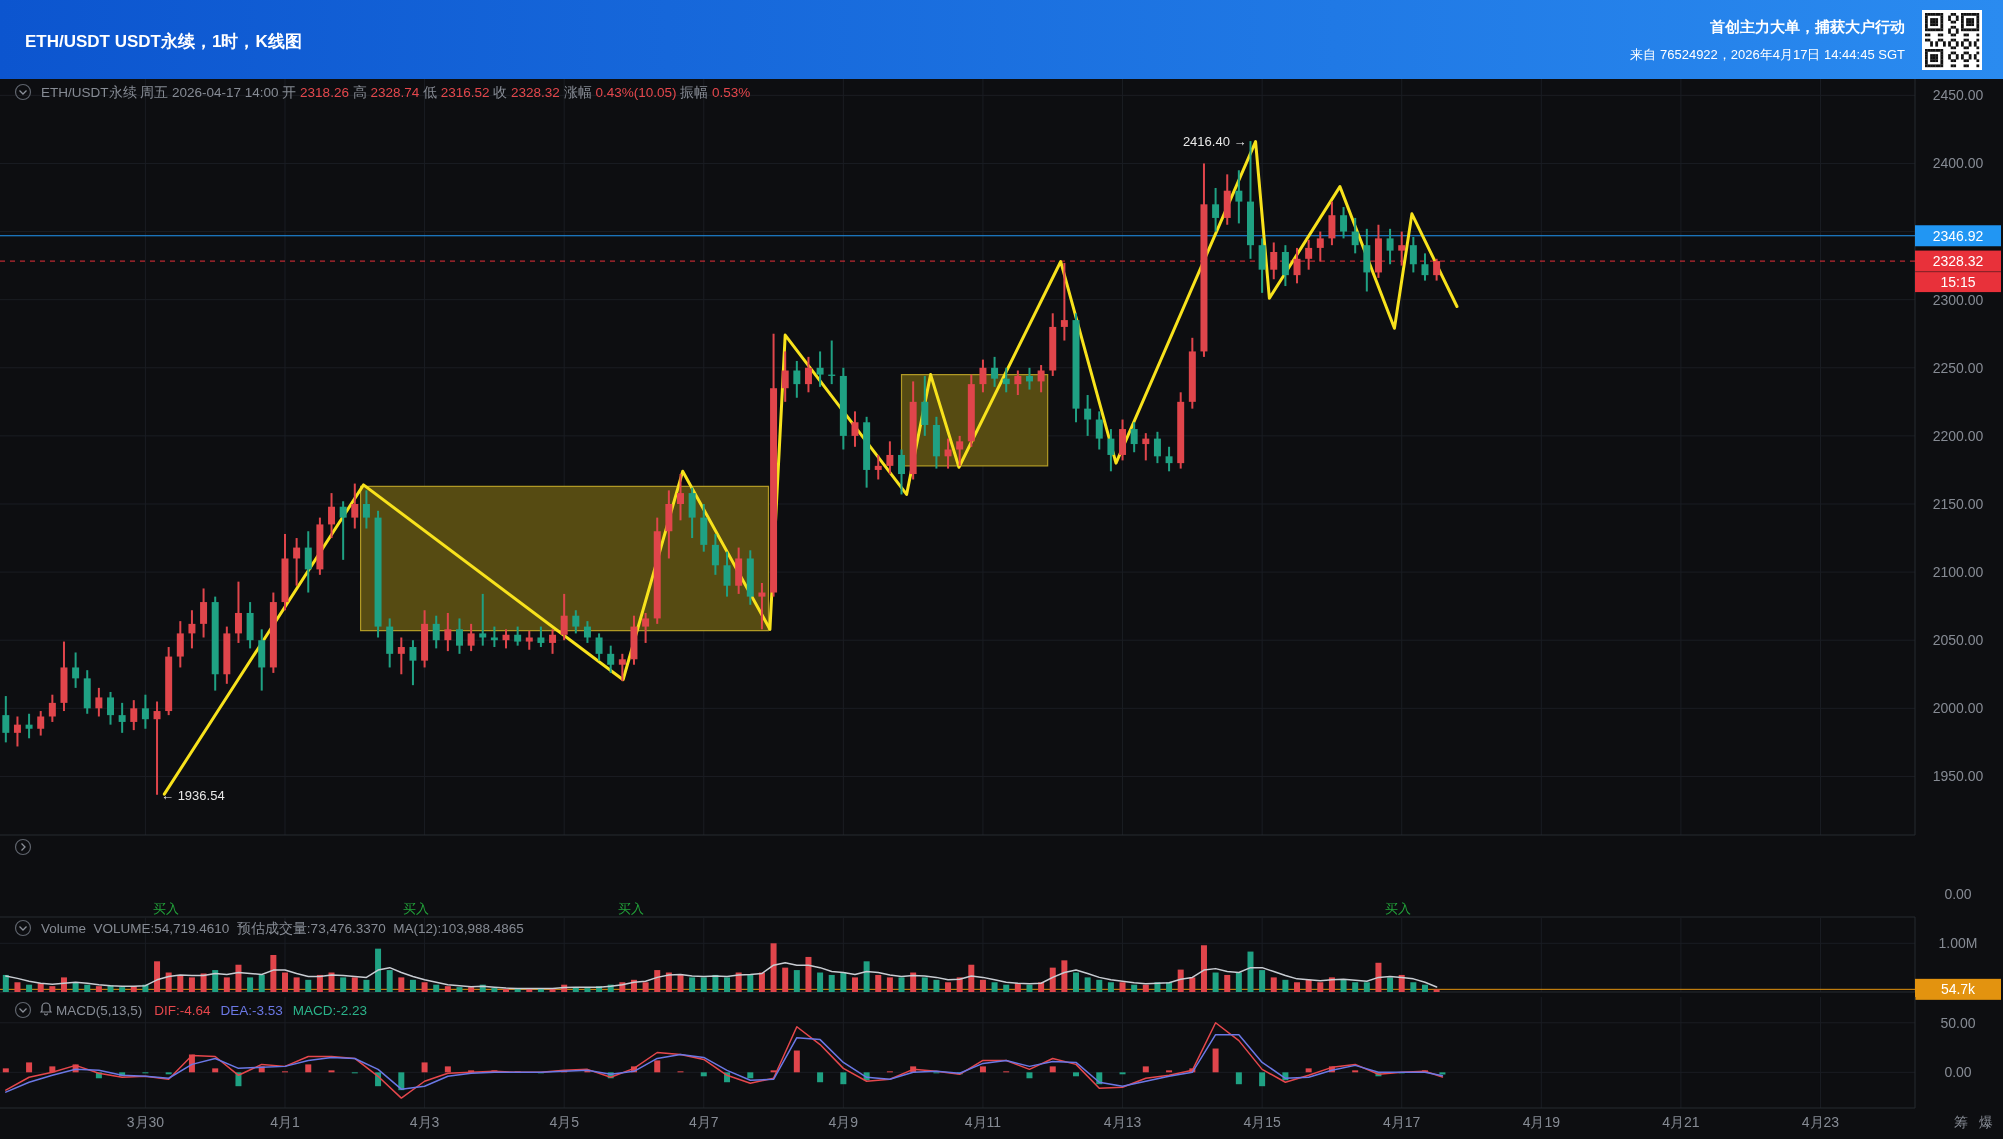 This screenshot has width=2003, height=1139. What do you see at coordinates (1681, 1122) in the screenshot?
I see `x-tick-label: 4月21` at bounding box center [1681, 1122].